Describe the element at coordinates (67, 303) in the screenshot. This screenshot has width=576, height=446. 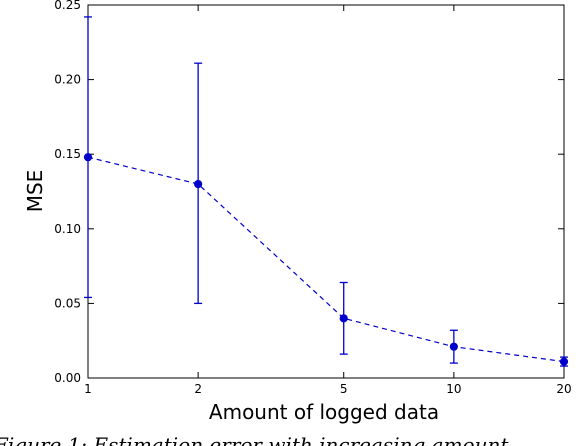
I see `y-tick-label: 0.05` at that location.